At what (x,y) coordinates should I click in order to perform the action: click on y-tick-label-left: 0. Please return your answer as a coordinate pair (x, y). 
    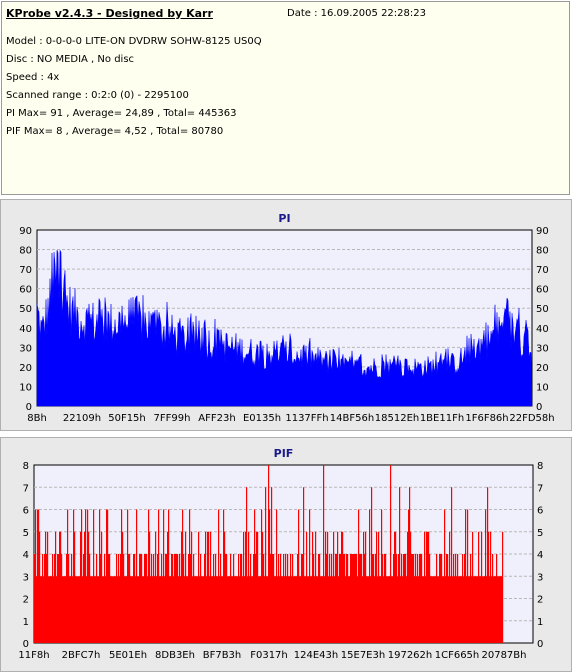
    Looking at the image, I should click on (29, 407).